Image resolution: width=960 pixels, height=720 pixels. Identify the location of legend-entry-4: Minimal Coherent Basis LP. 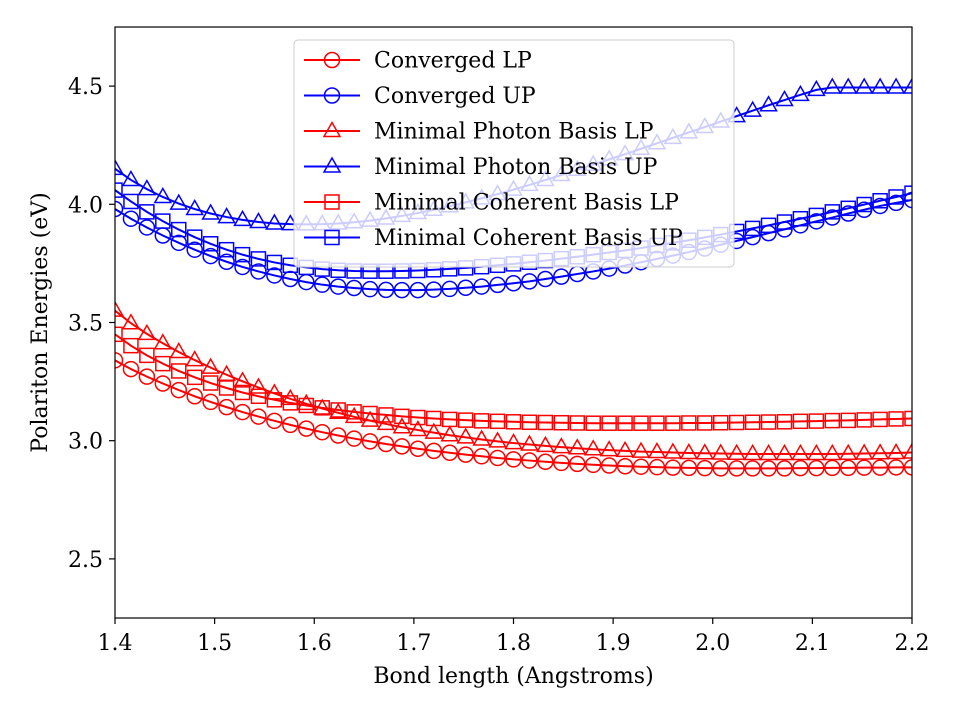
(491, 203).